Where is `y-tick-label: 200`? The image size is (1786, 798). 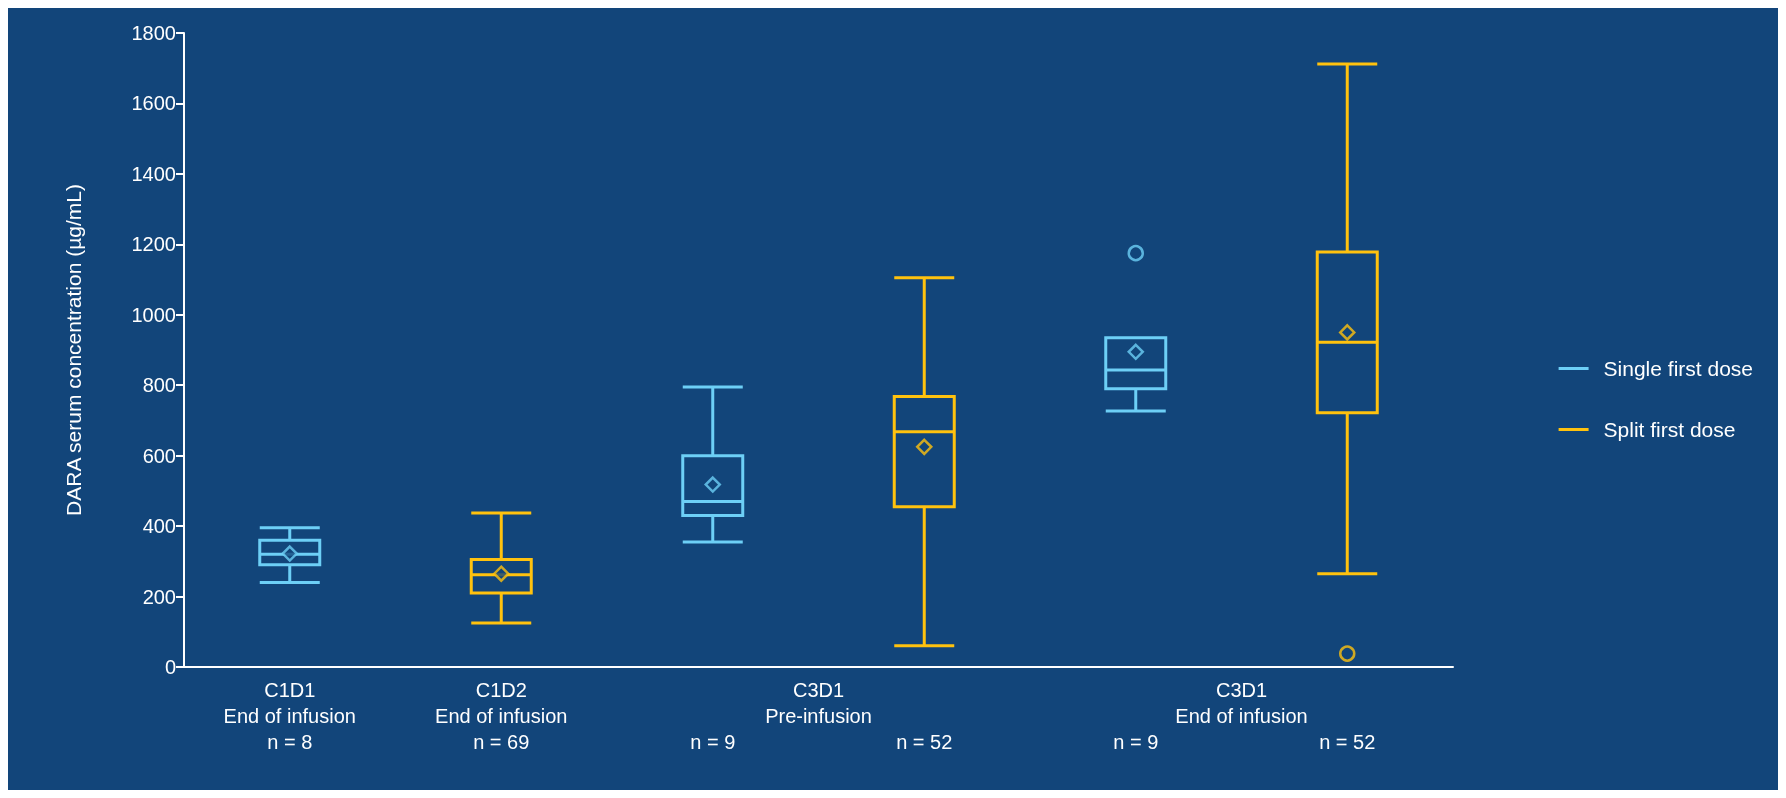 y-tick-label: 200 is located at coordinates (159, 596).